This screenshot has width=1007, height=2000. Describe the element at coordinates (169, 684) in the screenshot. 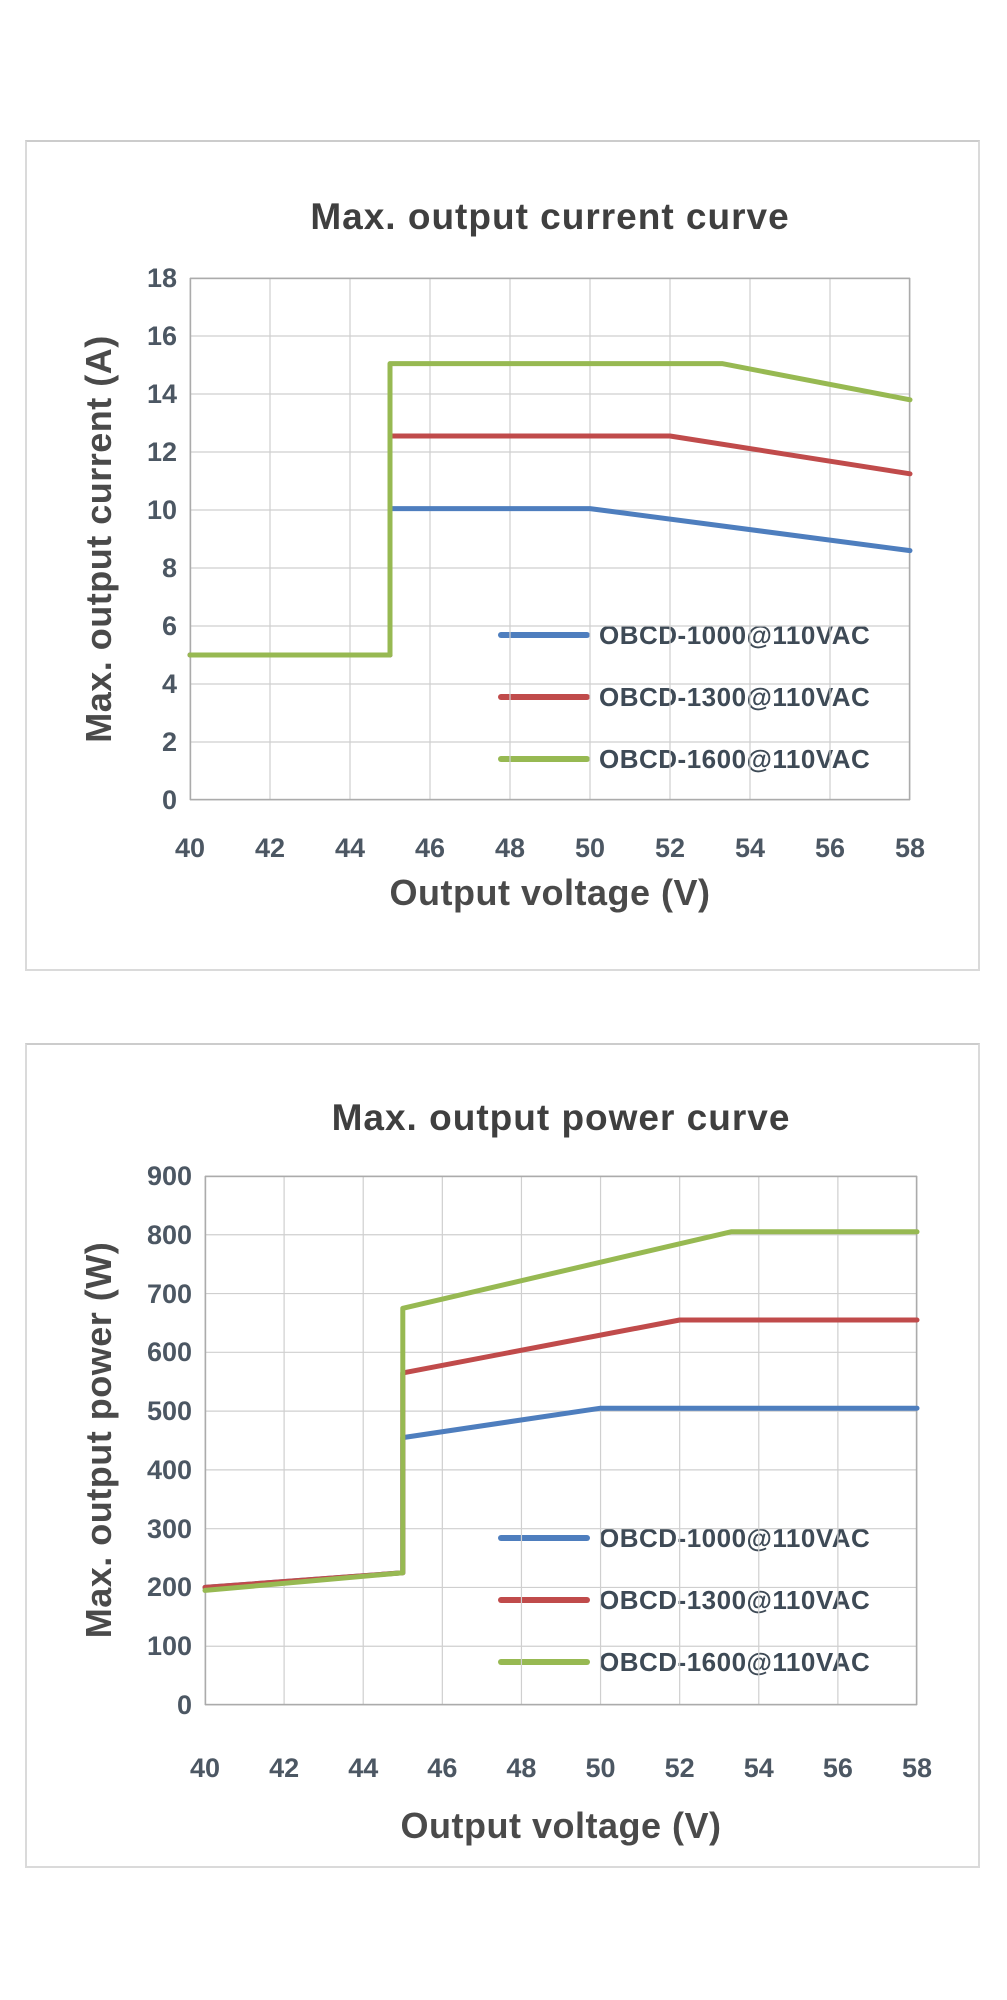

I see `y-tick-label: 4` at that location.